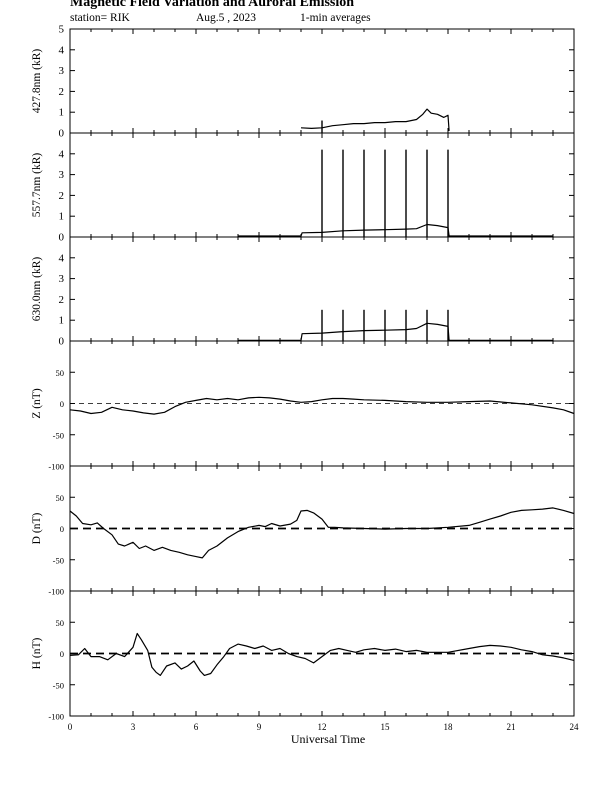 The image size is (612, 792). What do you see at coordinates (196, 727) in the screenshot?
I see `x-tick-label: 6` at bounding box center [196, 727].